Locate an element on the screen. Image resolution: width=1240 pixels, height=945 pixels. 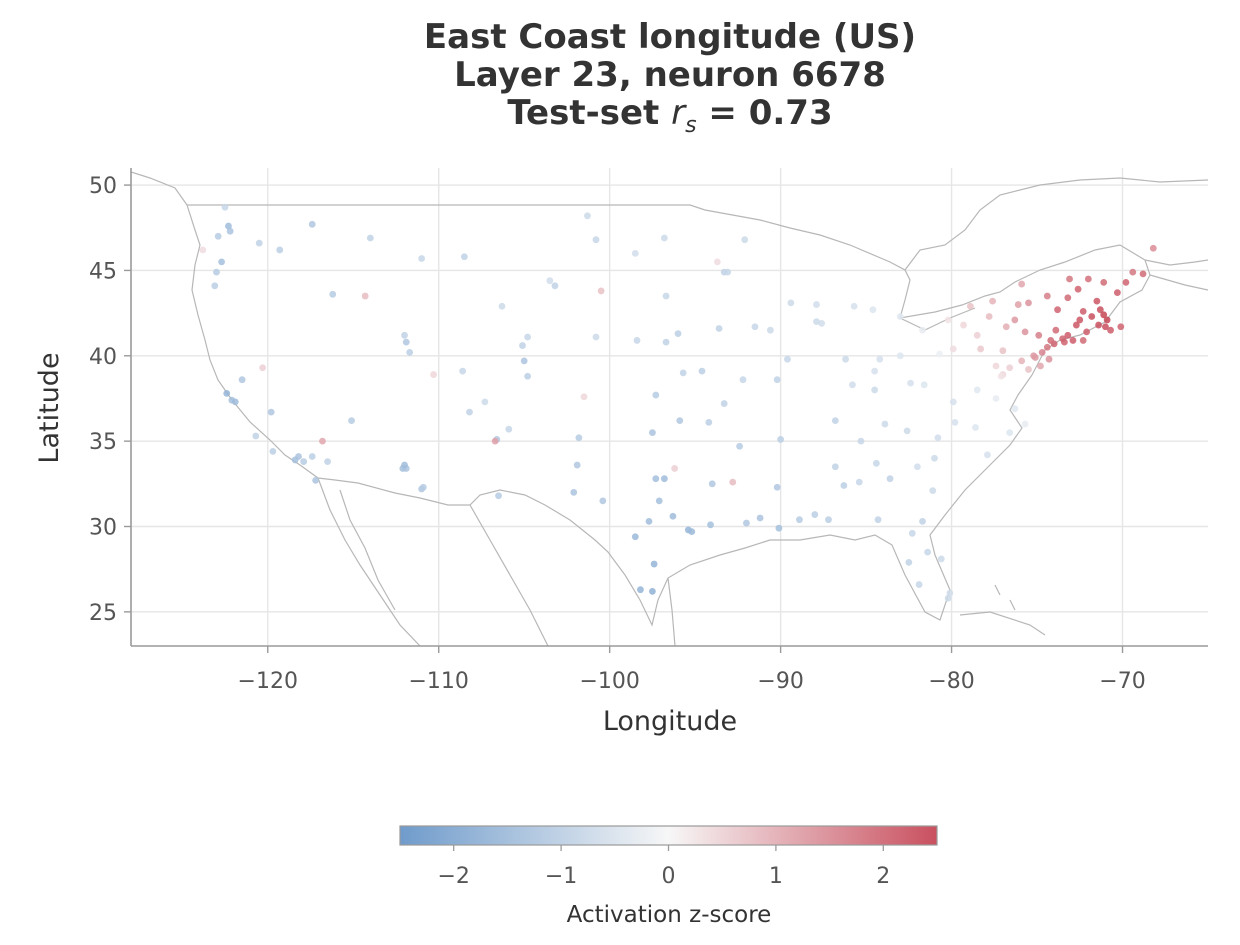
y-tick-label: 50 is located at coordinates (103, 186).